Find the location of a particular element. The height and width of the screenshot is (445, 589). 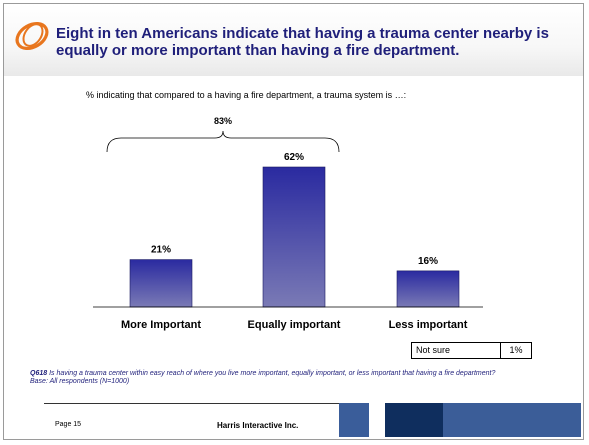

base-text: Base: All respondents (N=1000) is located at coordinates (80, 381).